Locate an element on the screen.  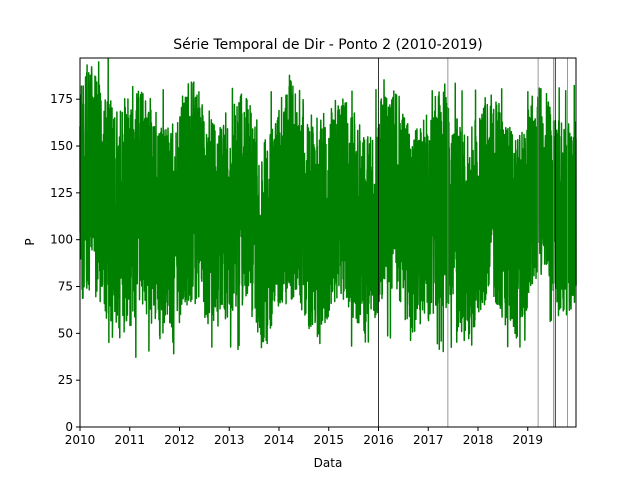
y-tick-label: 25 is located at coordinates (65, 380).